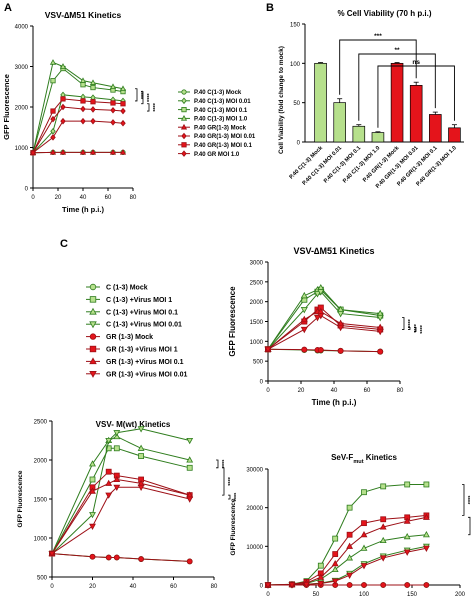 Image resolution: width=474 pixels, height=614 pixels. What do you see at coordinates (127, 288) in the screenshot?
I see `legend-label: C (1-3) Mock` at bounding box center [127, 288].